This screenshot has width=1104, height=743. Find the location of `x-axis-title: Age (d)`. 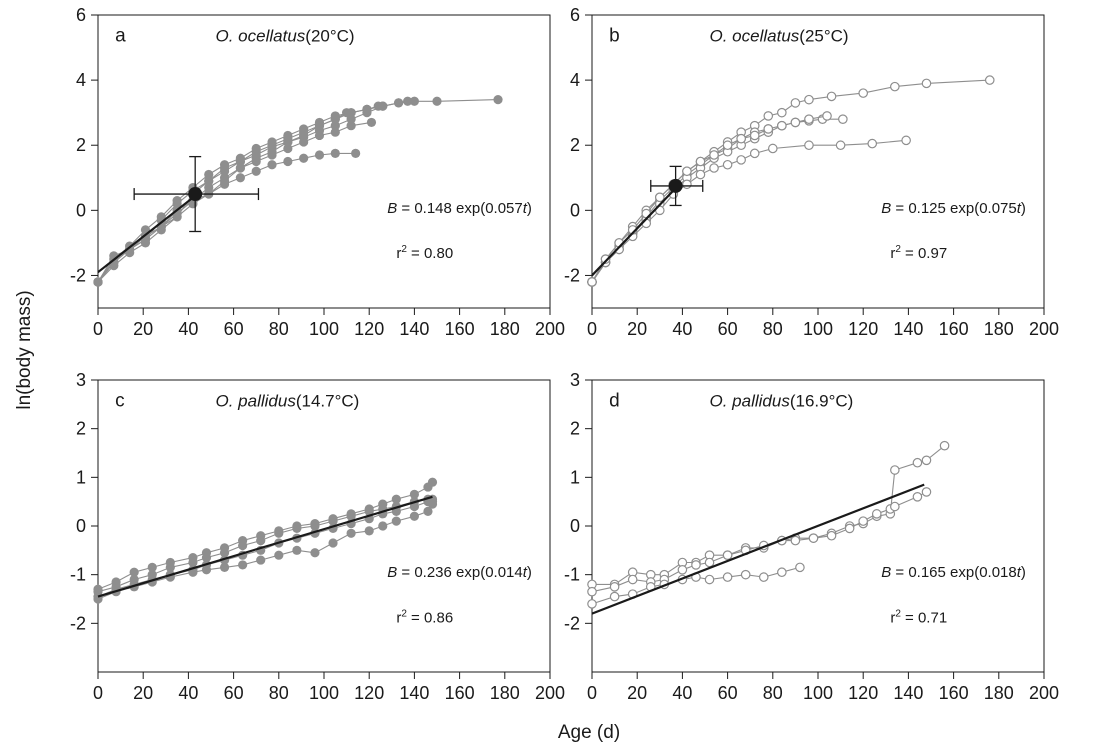

x-axis-title: Age (d) is located at coordinates (589, 732).